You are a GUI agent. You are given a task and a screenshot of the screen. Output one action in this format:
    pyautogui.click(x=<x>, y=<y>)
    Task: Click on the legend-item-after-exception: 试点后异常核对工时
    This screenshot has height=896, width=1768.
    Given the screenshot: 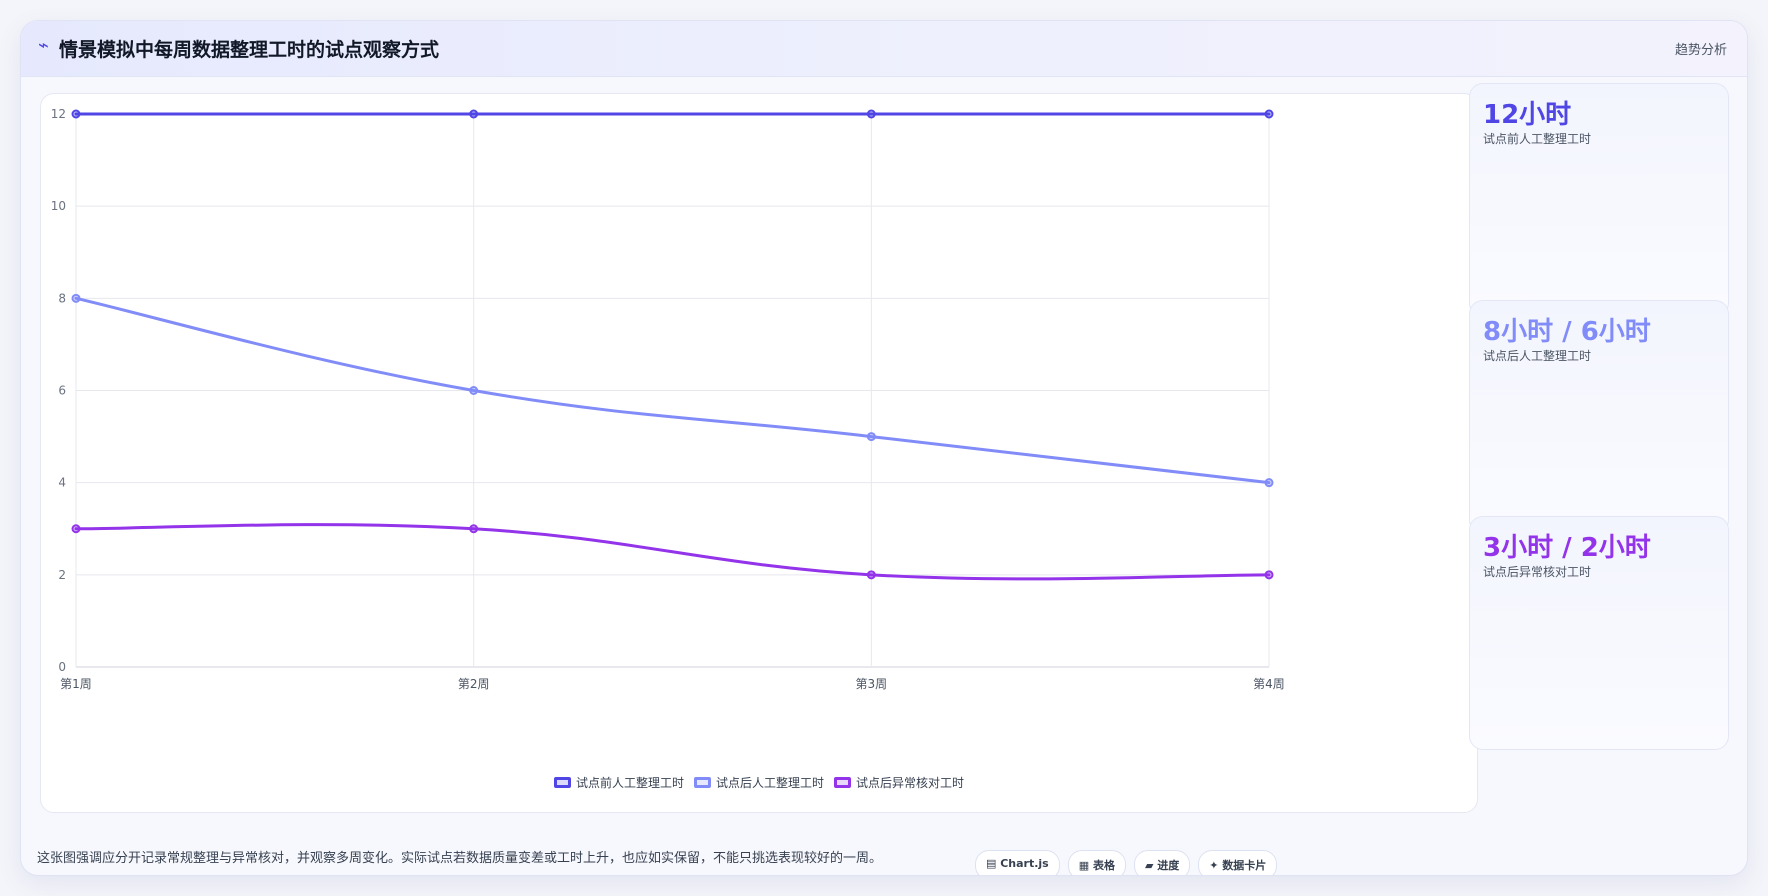 What is the action you would take?
    pyautogui.click(x=899, y=782)
    